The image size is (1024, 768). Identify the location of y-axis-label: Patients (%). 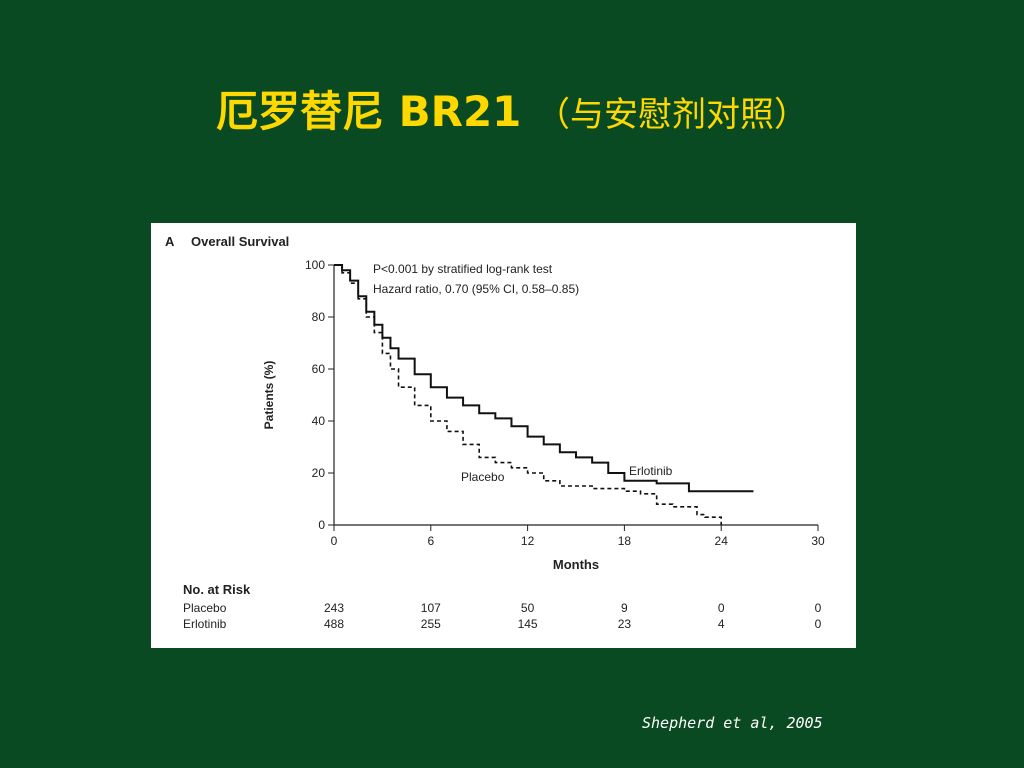
(269, 395).